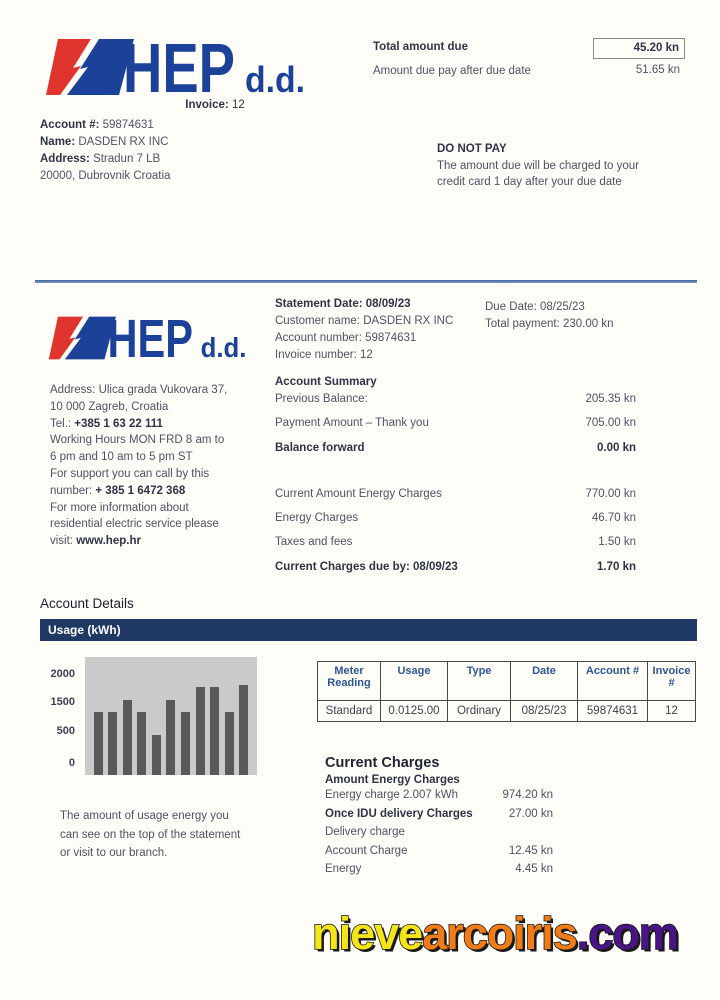 This screenshot has height=1000, width=720. Describe the element at coordinates (391, 795) in the screenshot. I see `charge-label: Energy charge 2.007 kWh` at that location.